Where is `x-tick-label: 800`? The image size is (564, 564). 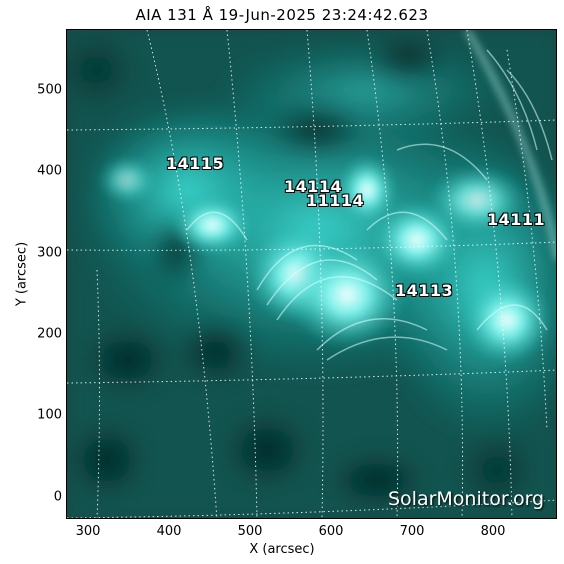 x-tick-label: 800 is located at coordinates (493, 531).